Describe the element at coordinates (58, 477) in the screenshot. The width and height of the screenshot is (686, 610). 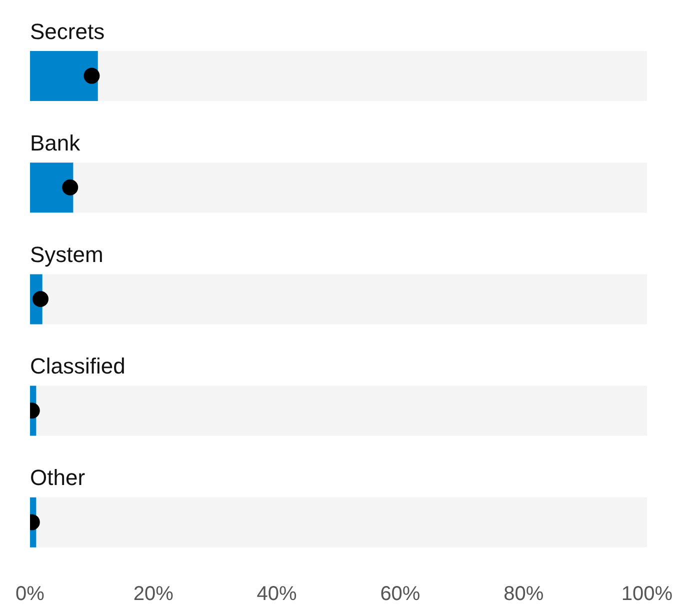
I see `y-tick-label: Other` at that location.